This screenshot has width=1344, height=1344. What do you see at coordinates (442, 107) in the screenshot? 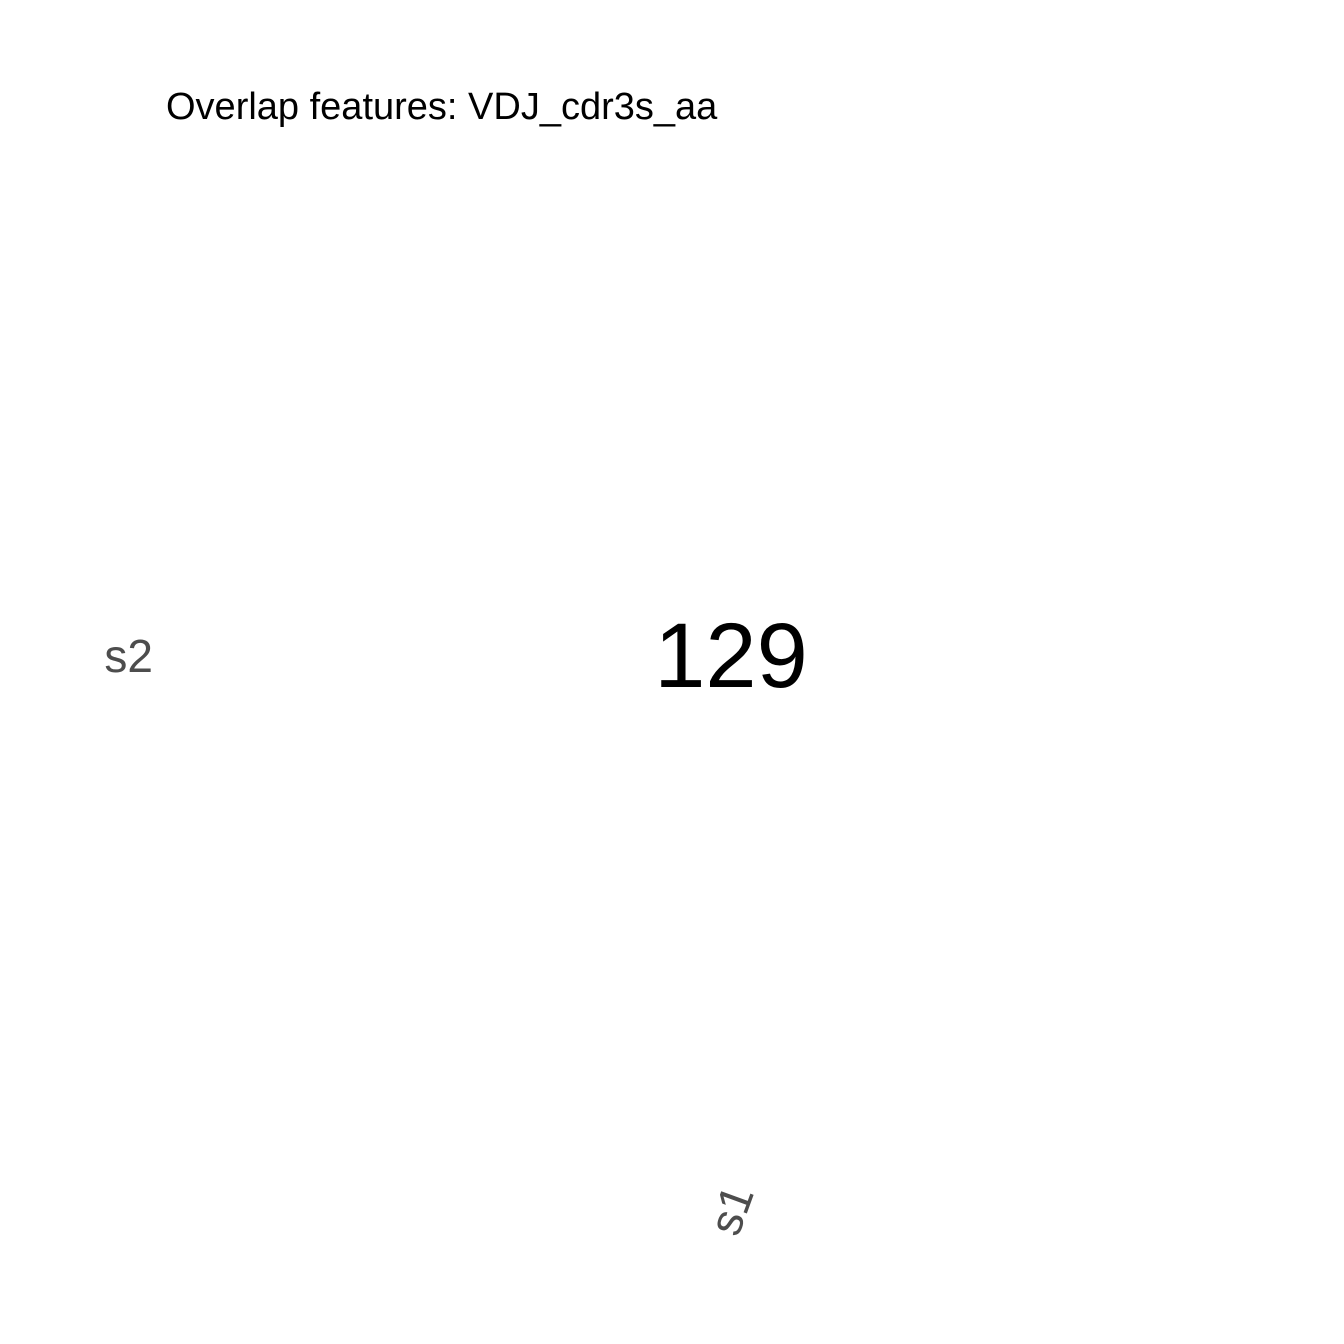
I see `chart-title: Overlap features: VDJ_cdr3s_aa` at bounding box center [442, 107].